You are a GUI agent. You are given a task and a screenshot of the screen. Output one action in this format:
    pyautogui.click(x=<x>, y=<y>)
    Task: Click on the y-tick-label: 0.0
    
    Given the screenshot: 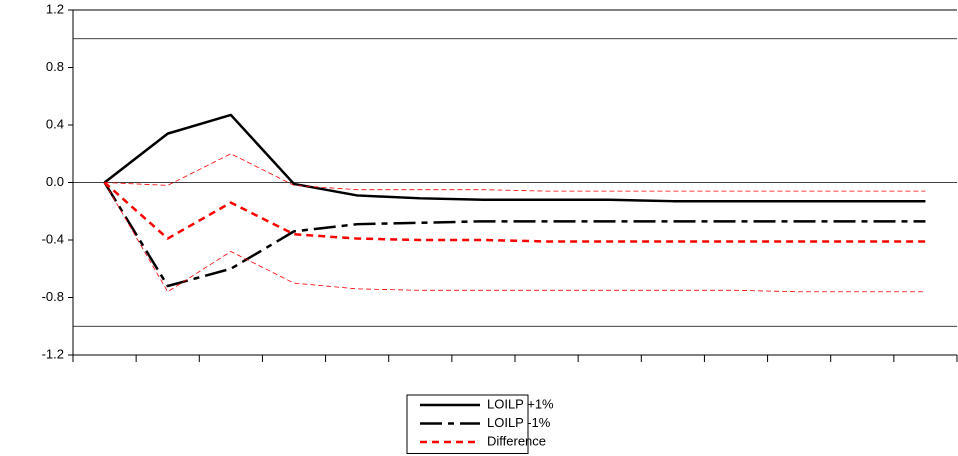 What is the action you would take?
    pyautogui.click(x=55, y=181)
    